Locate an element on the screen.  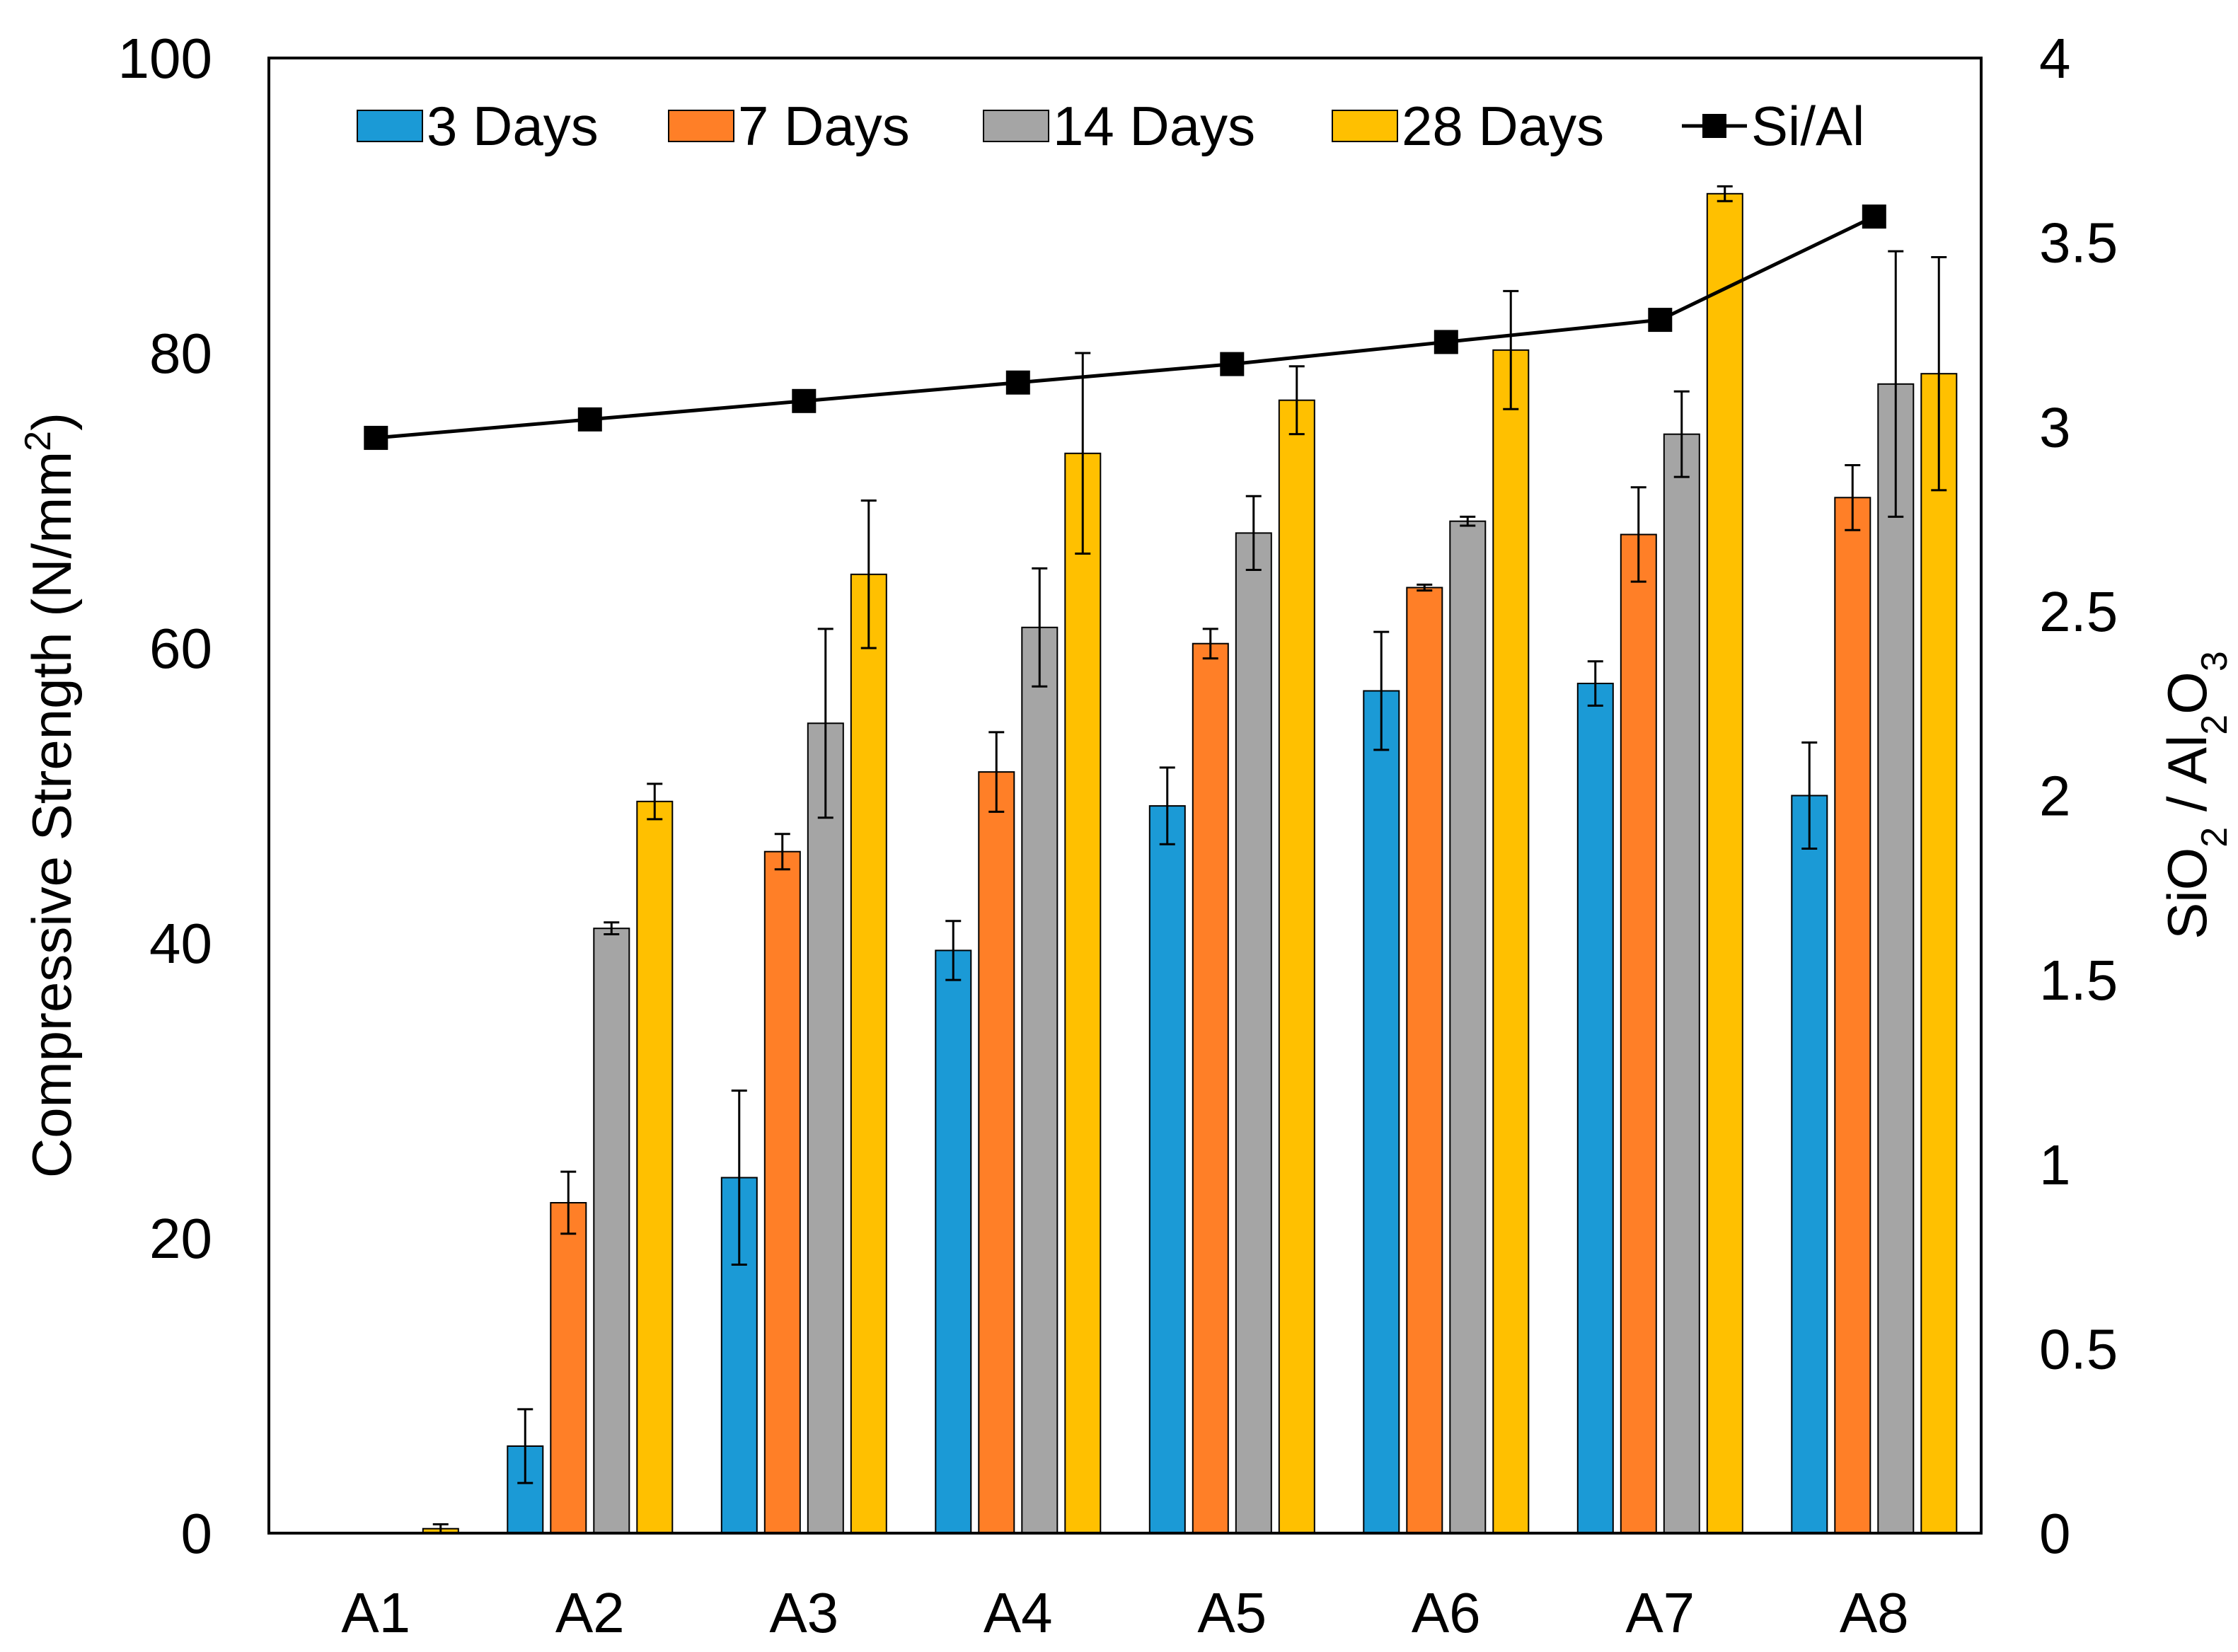
bar-14-days-a8 is located at coordinates (1896, 958).